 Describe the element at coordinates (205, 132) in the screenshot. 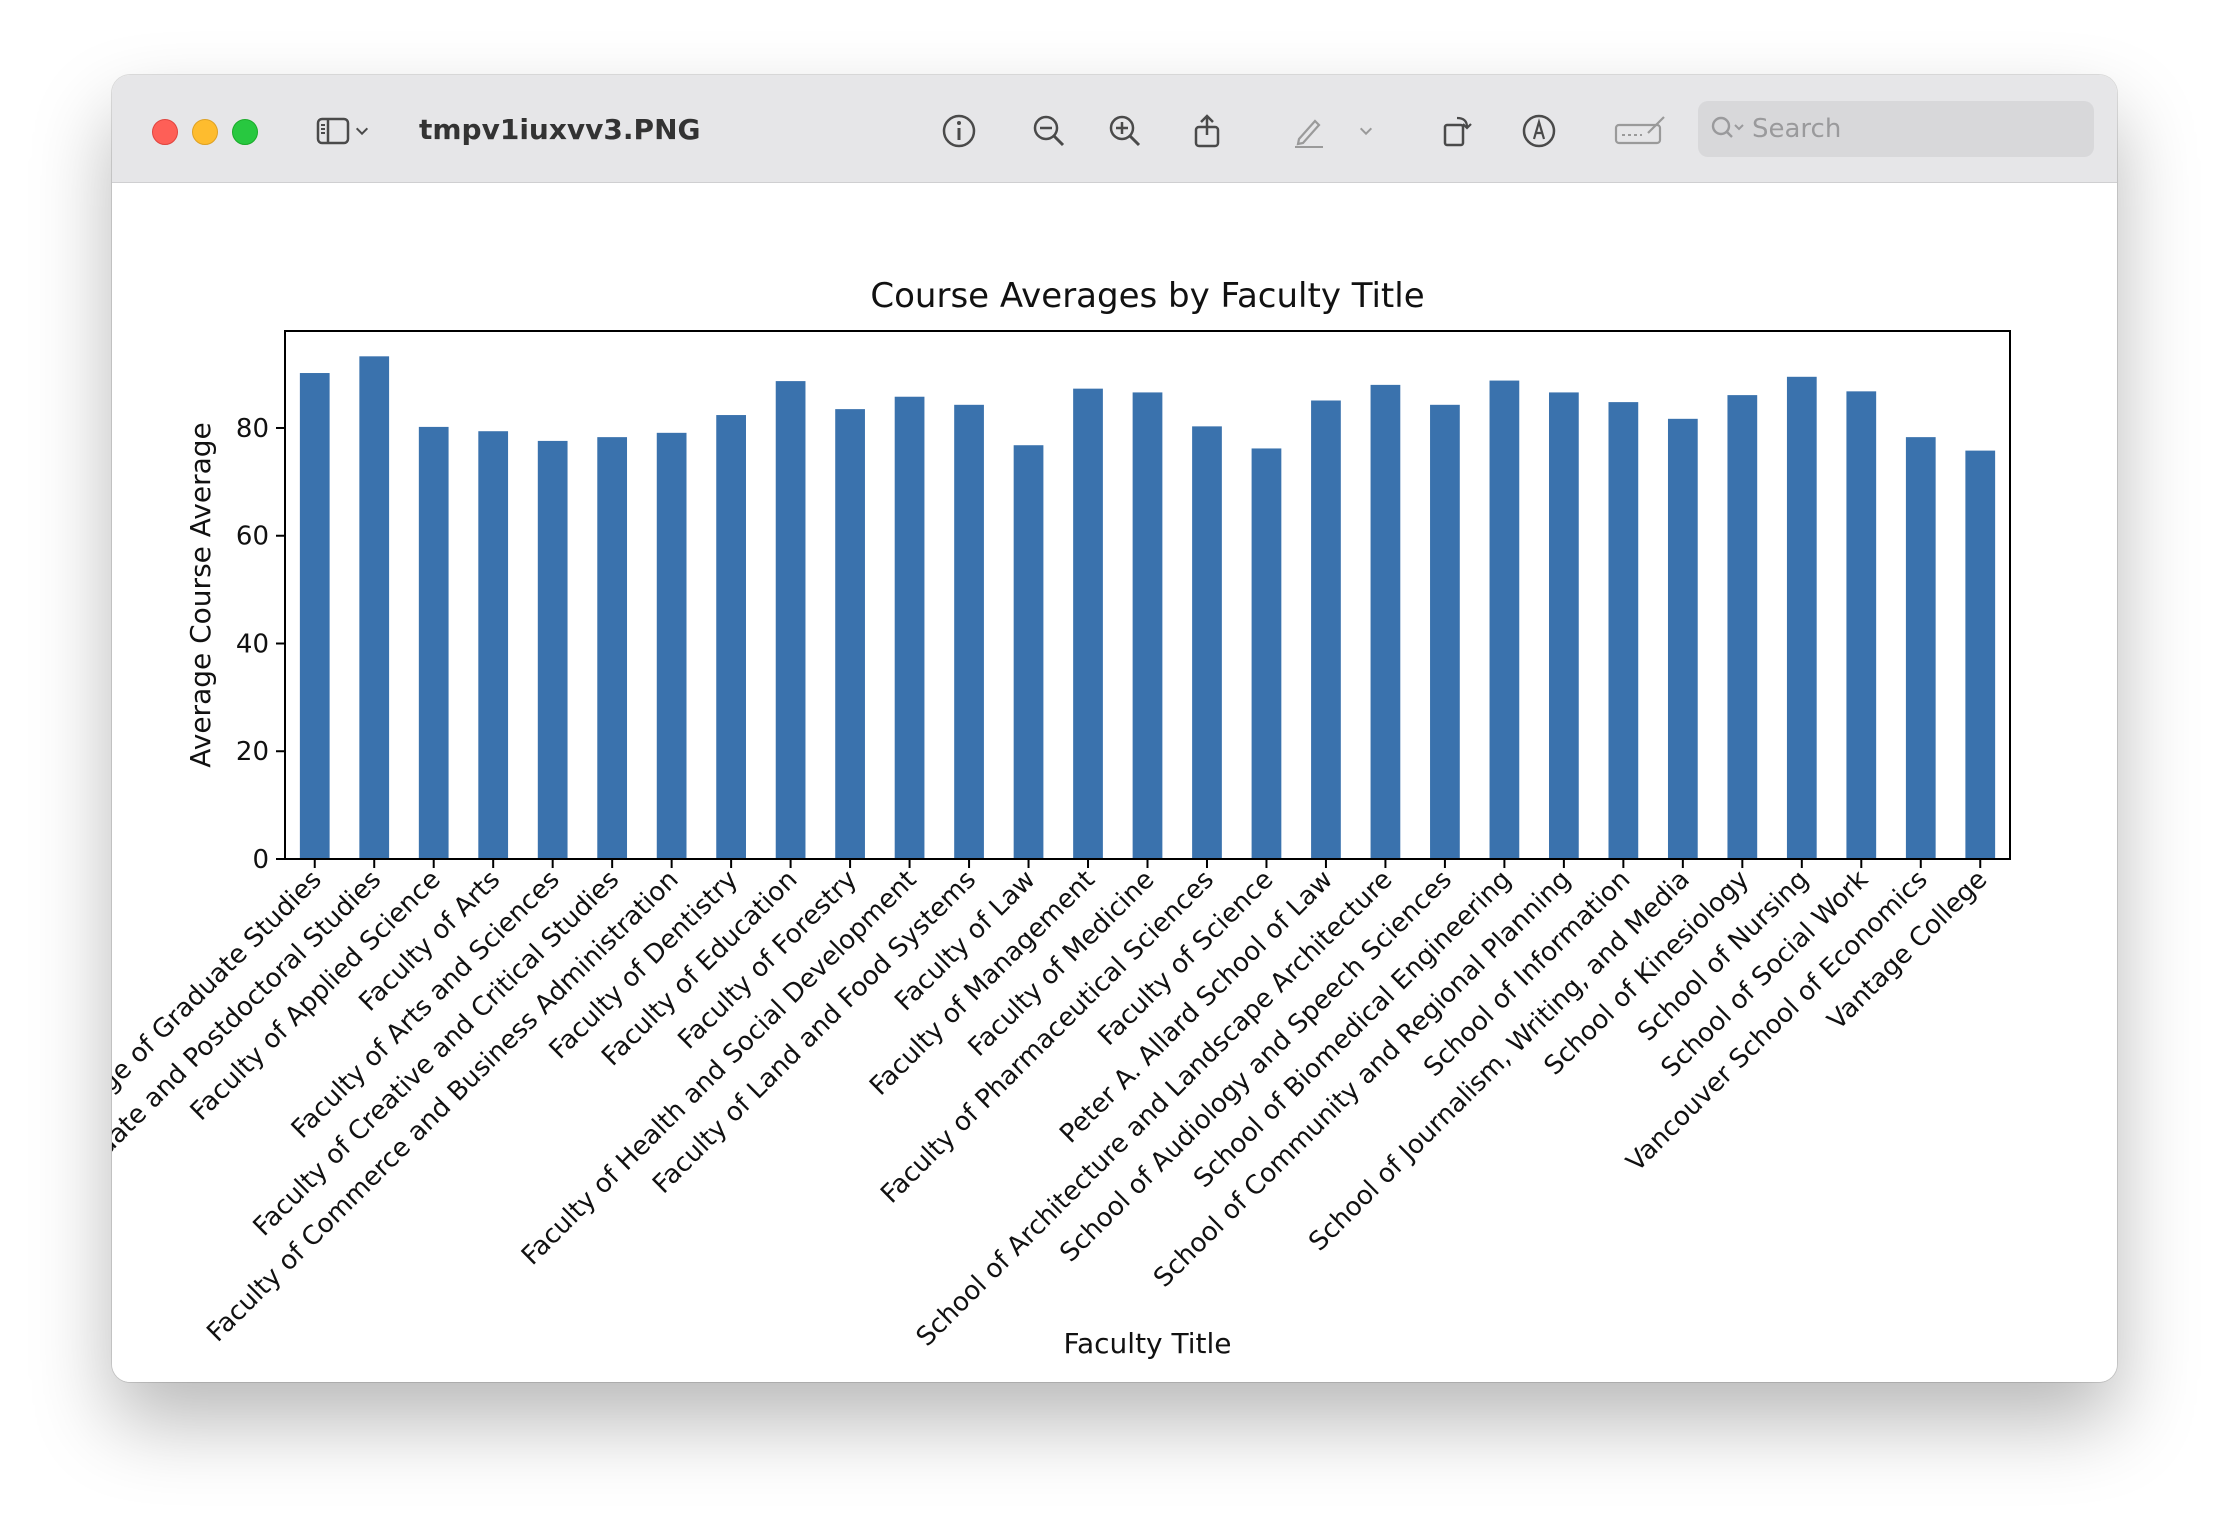

I see `minimize-window-button` at that location.